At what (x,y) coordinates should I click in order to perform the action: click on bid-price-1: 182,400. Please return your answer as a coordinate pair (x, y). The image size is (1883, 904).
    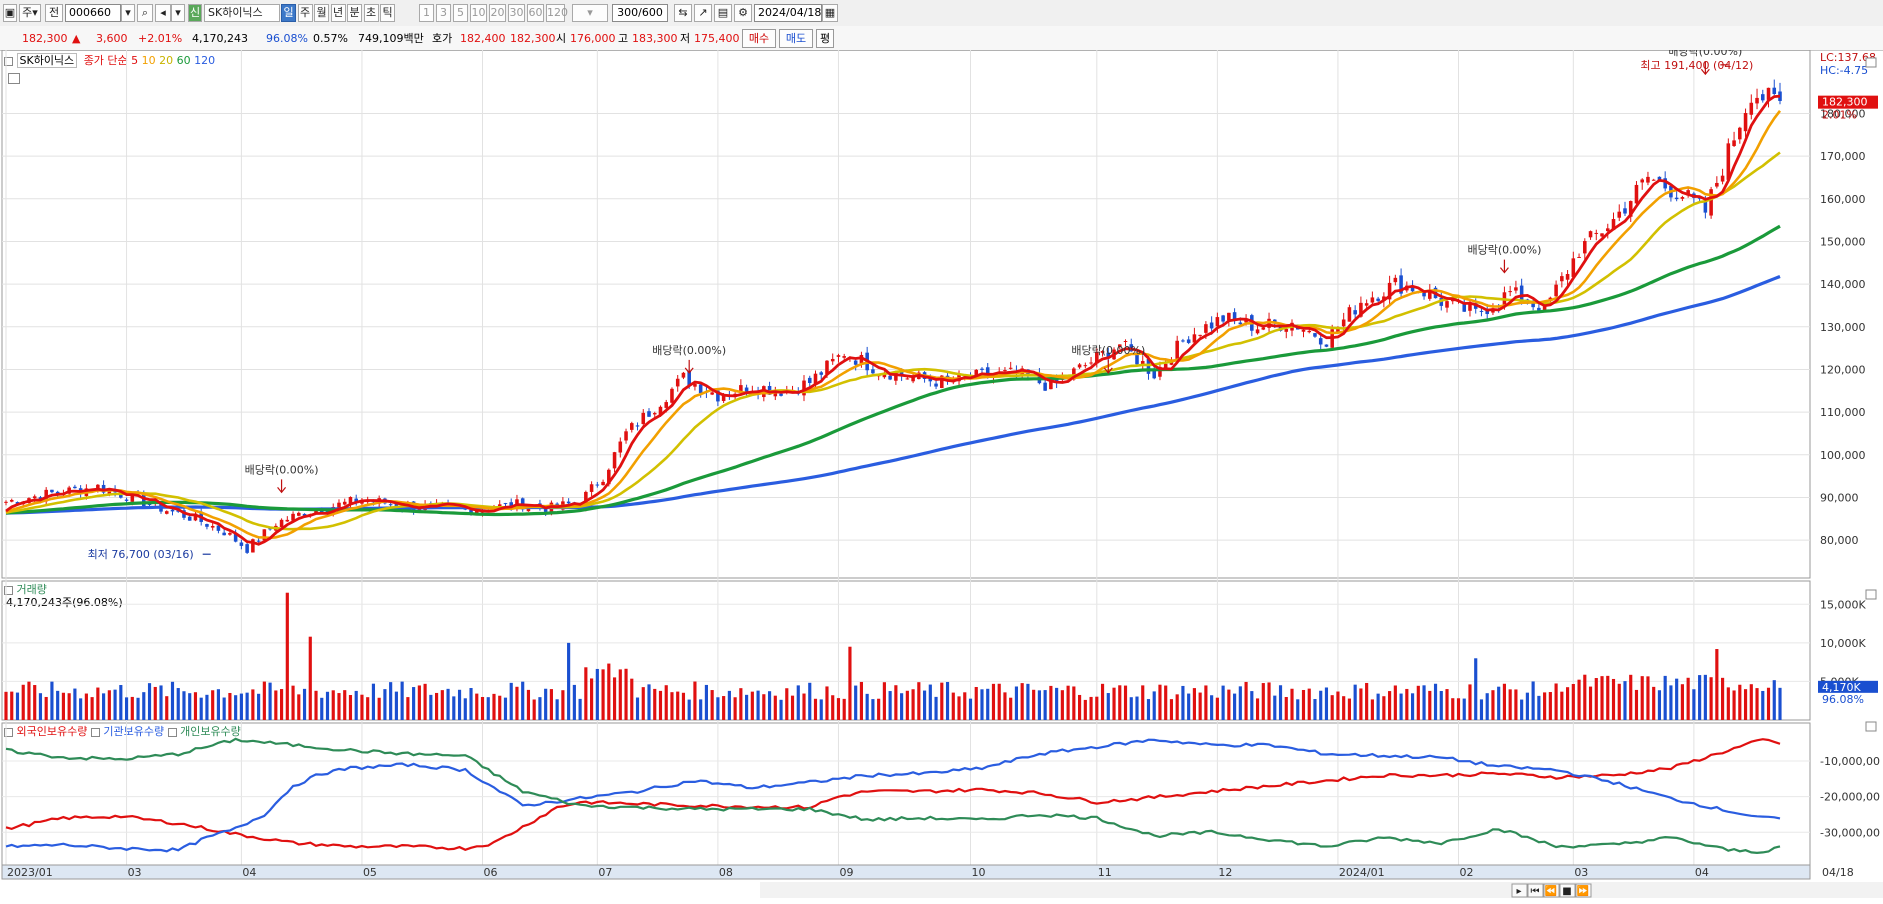
    Looking at the image, I should click on (483, 38).